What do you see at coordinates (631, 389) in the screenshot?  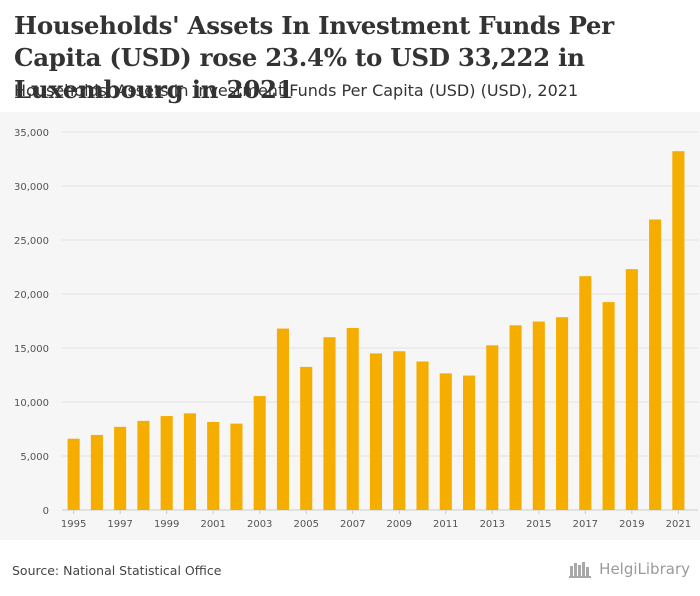 I see `bar-2019` at bounding box center [631, 389].